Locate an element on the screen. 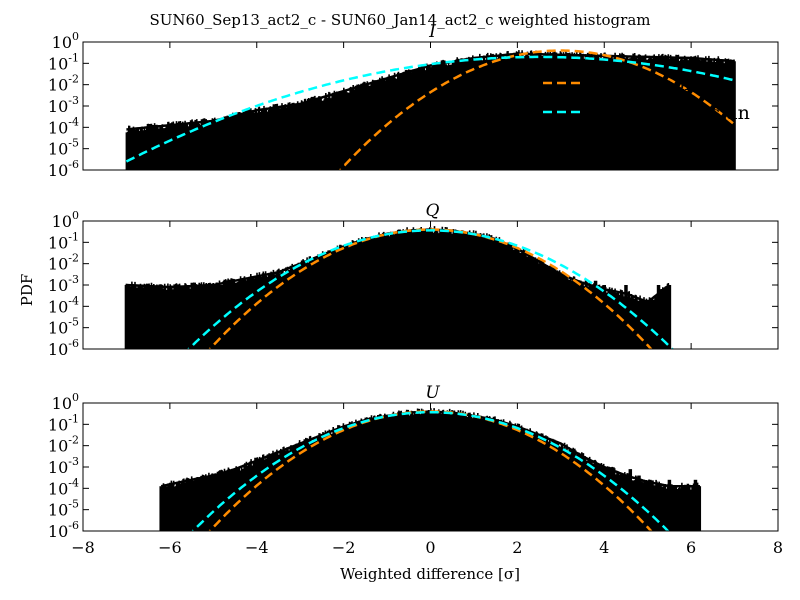 The height and width of the screenshot is (600, 800). data-histogram-u is located at coordinates (430, 469).